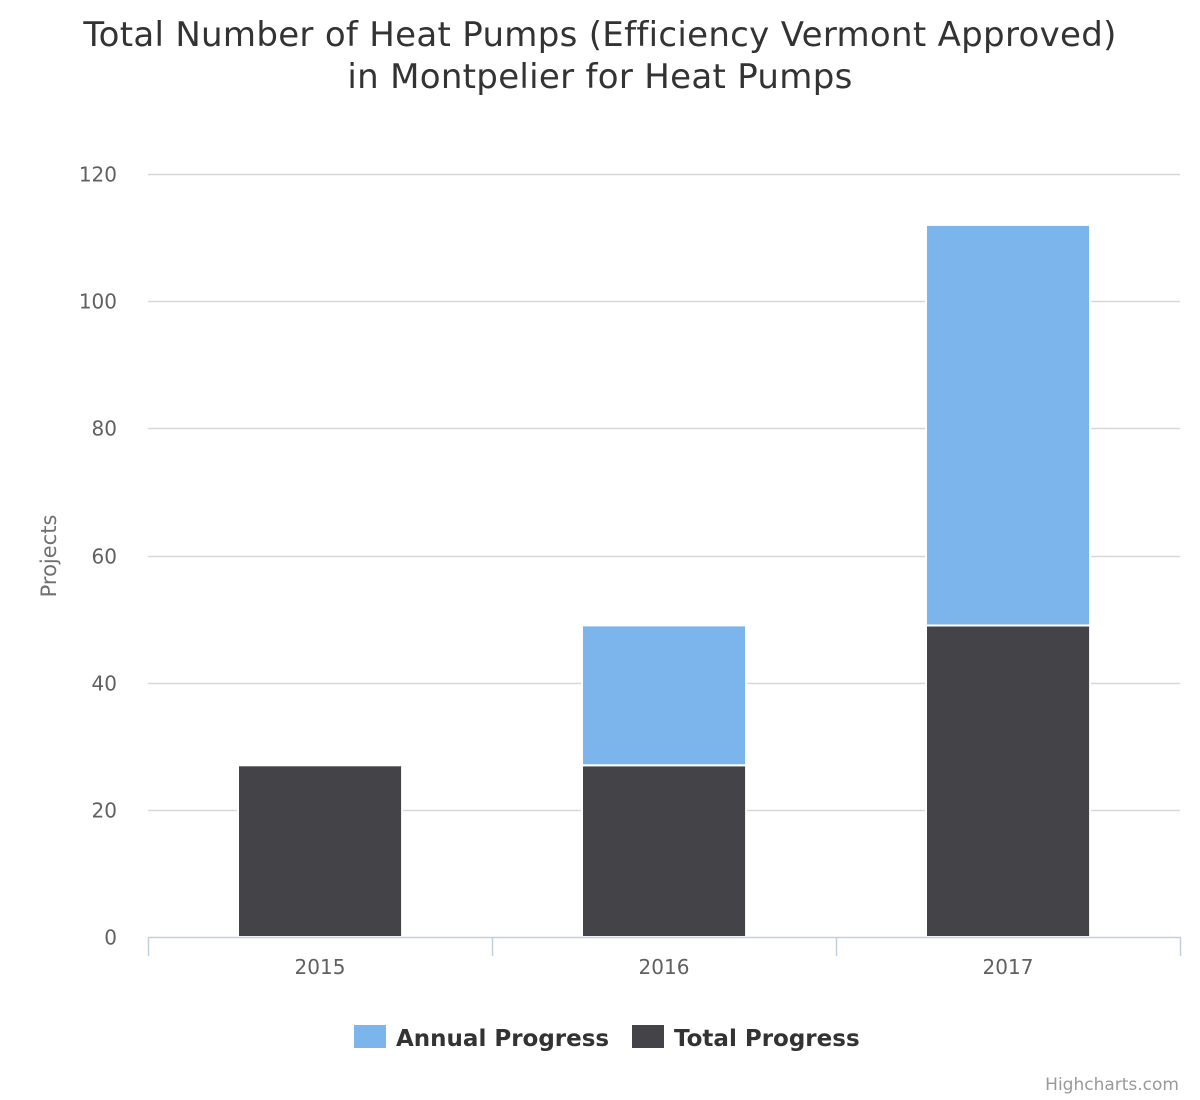 This screenshot has height=1100, width=1200. Describe the element at coordinates (1008, 781) in the screenshot. I see `bar-total-progress-2017` at that location.